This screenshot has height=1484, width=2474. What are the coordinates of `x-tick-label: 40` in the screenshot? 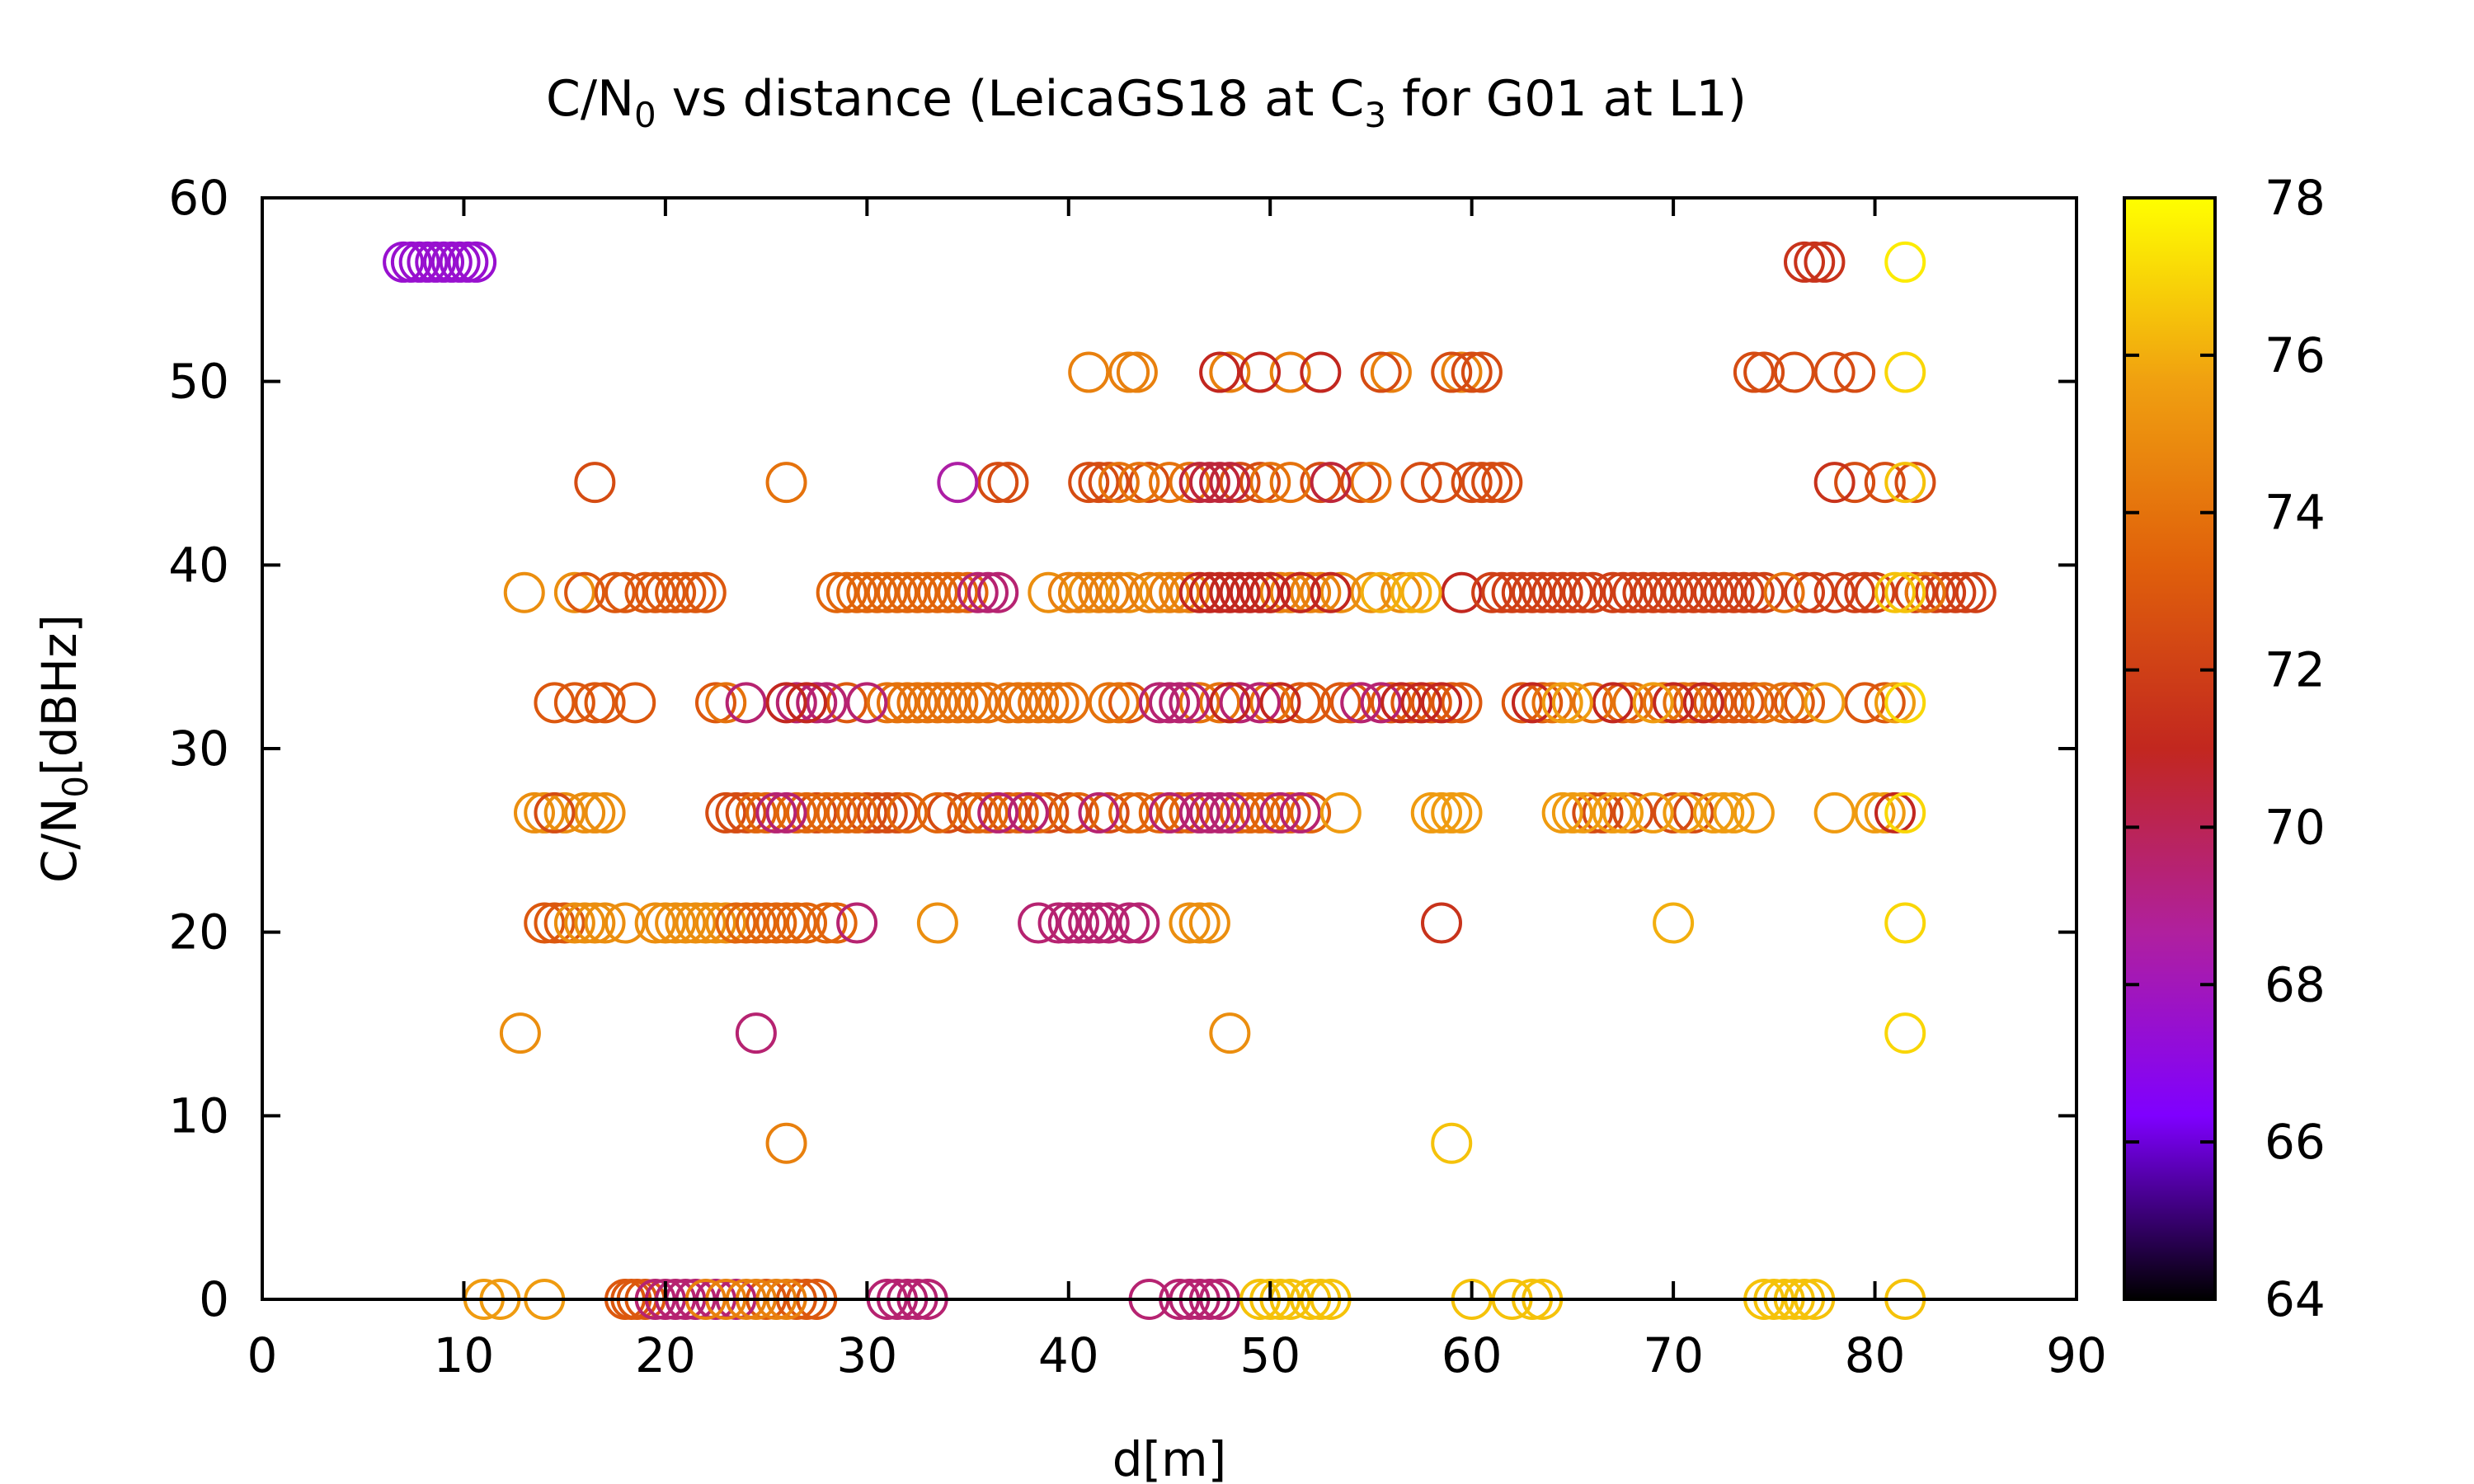 It's located at (1068, 1355).